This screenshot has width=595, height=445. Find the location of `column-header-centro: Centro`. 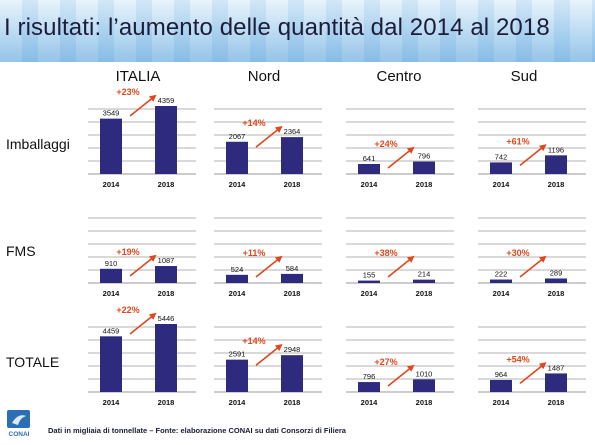

column-header-centro: Centro is located at coordinates (399, 76).